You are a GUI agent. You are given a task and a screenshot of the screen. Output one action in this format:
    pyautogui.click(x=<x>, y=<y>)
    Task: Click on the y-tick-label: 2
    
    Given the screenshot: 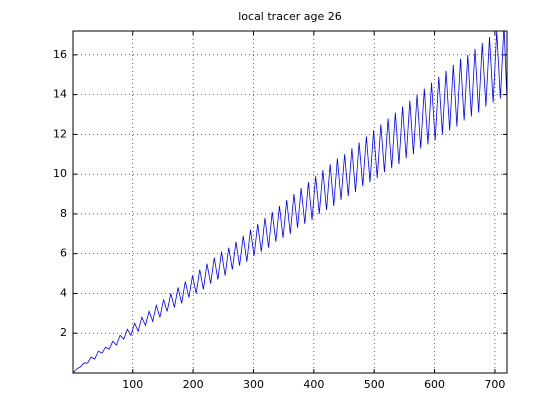 What is the action you would take?
    pyautogui.click(x=63, y=332)
    